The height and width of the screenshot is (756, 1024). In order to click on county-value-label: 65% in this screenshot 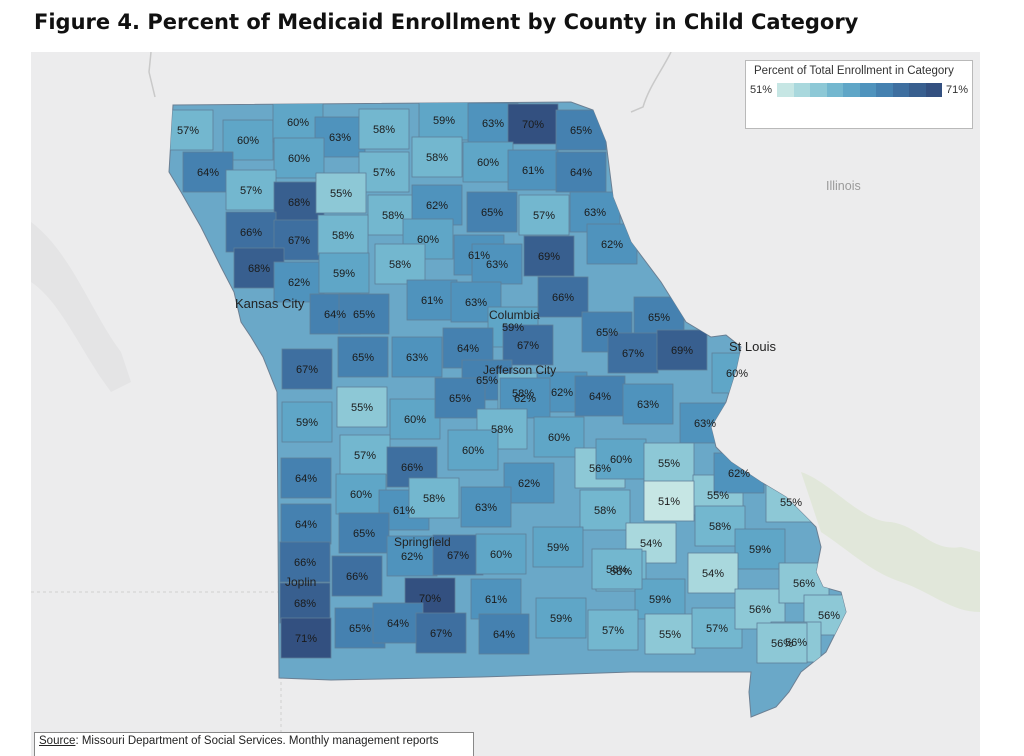, I will do `click(492, 213)`.